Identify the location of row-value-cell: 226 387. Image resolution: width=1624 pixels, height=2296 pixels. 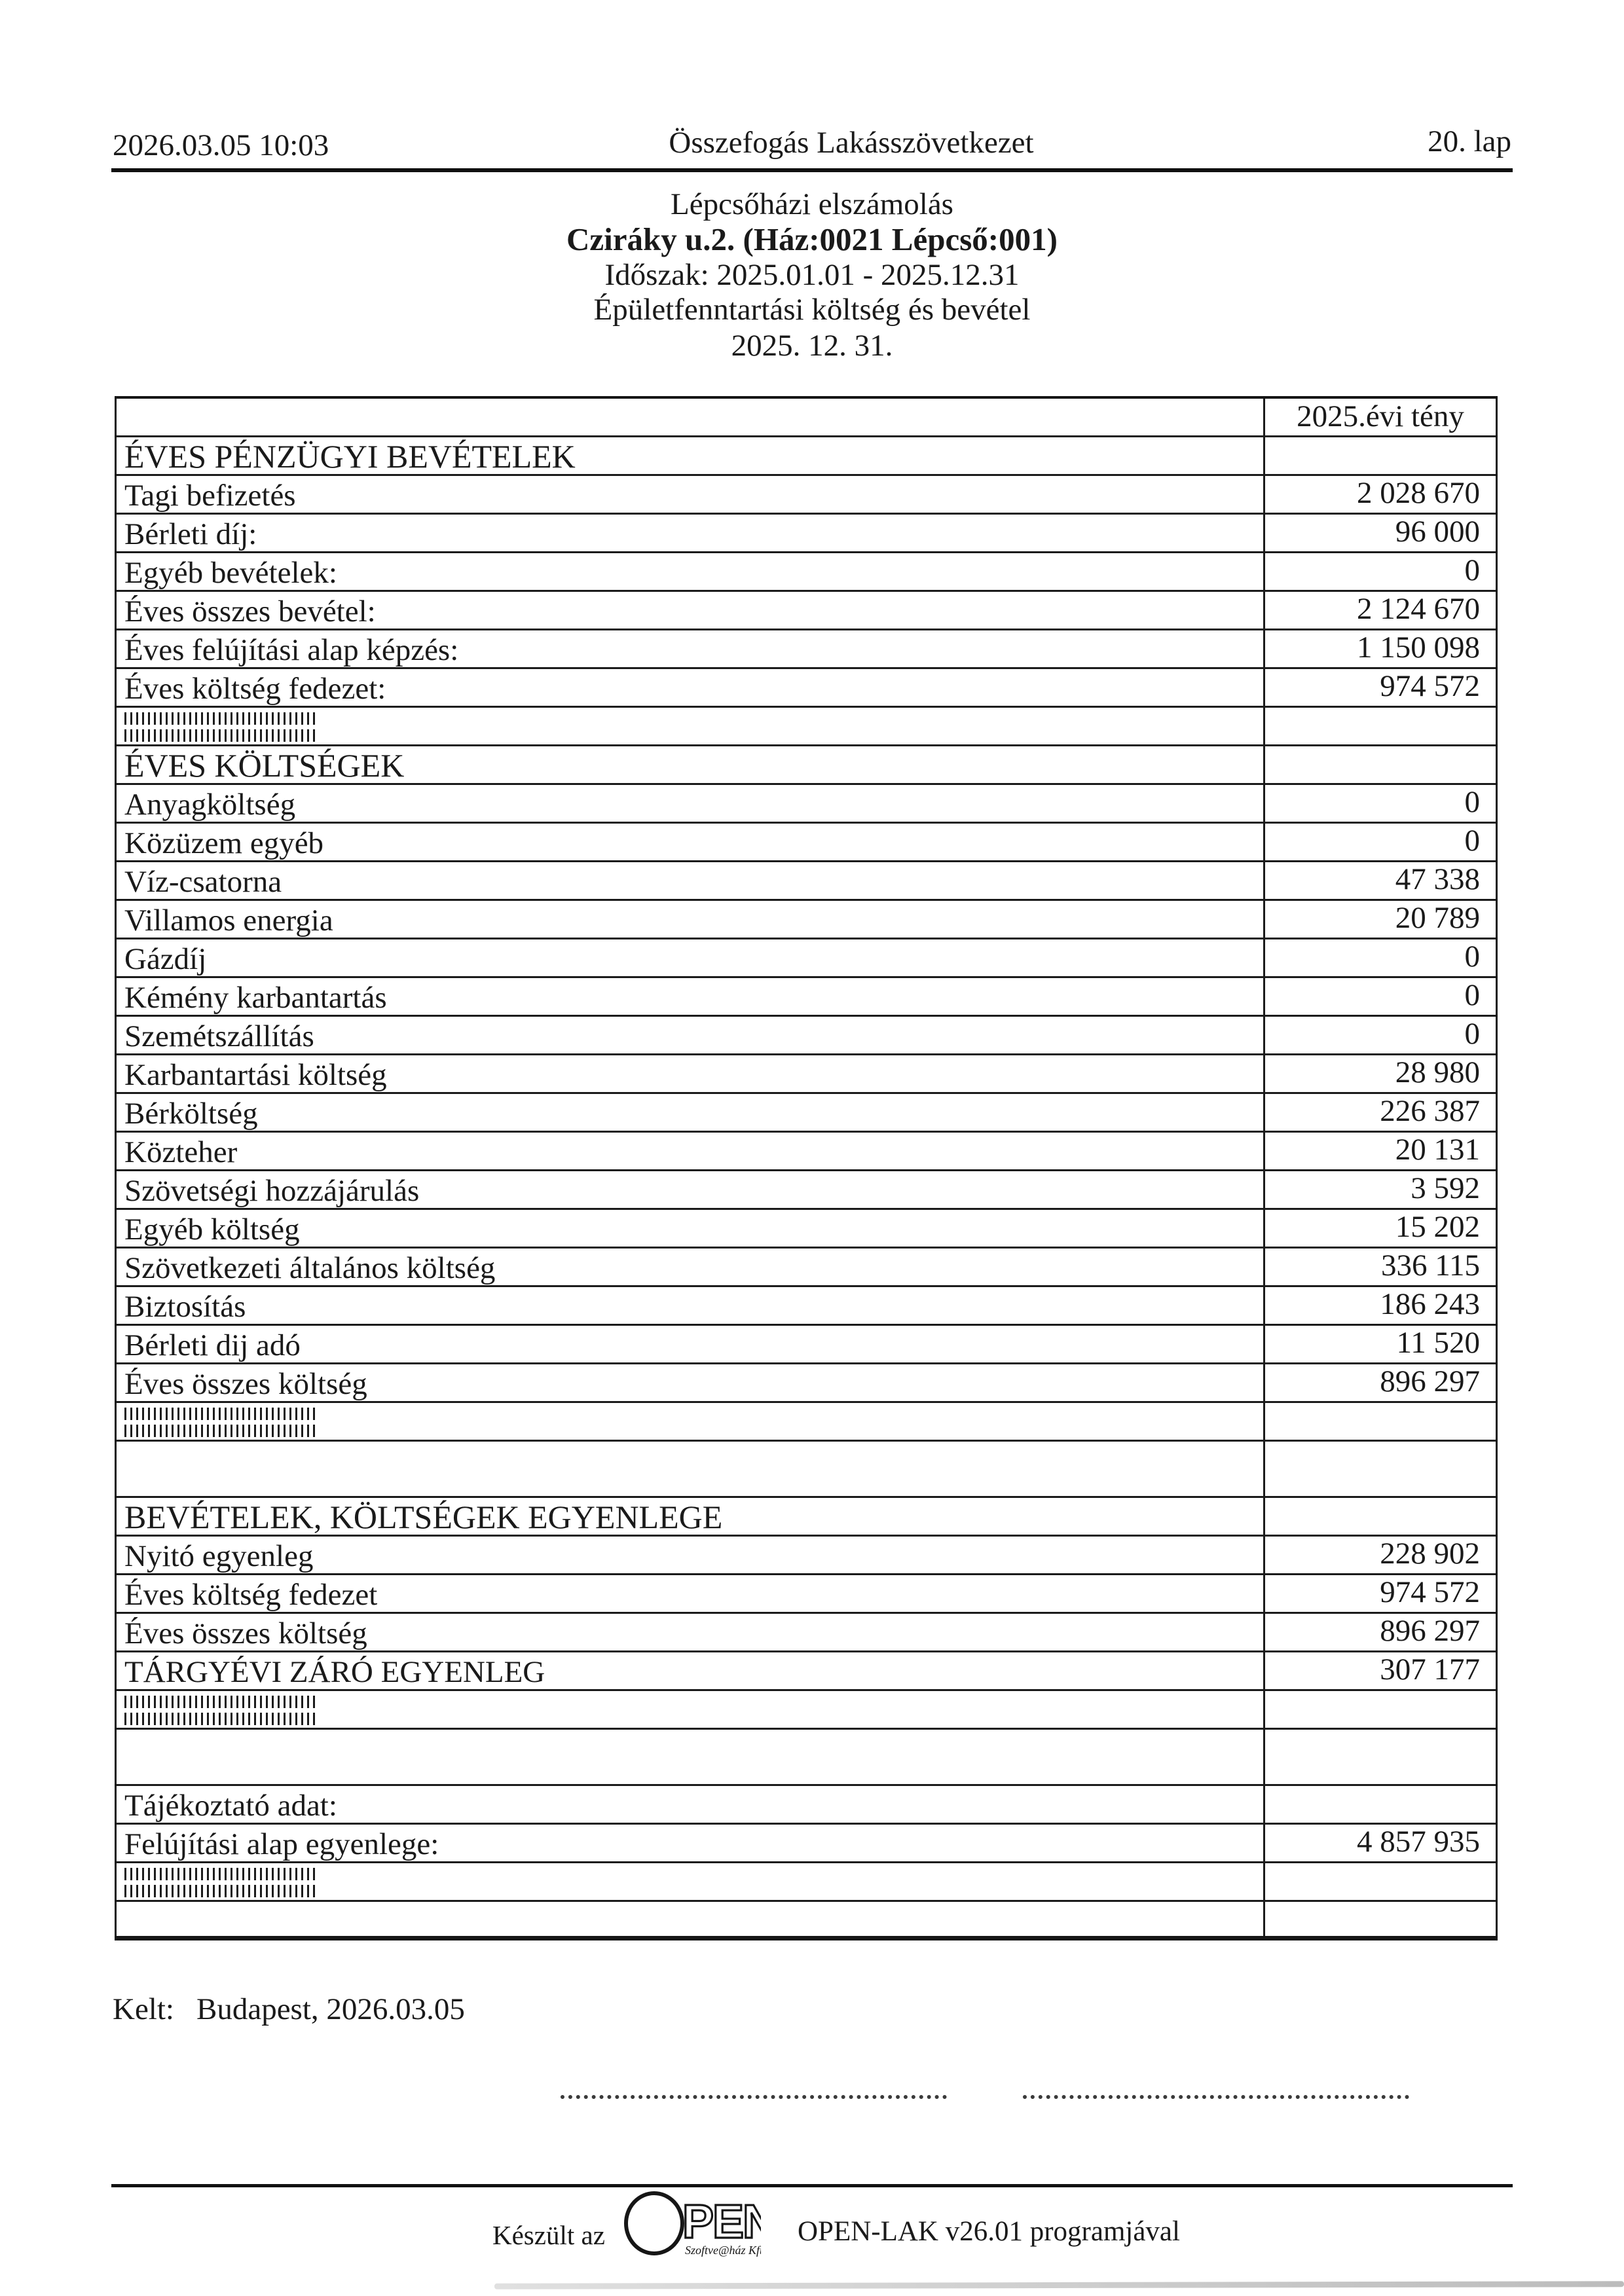
(1379, 1112).